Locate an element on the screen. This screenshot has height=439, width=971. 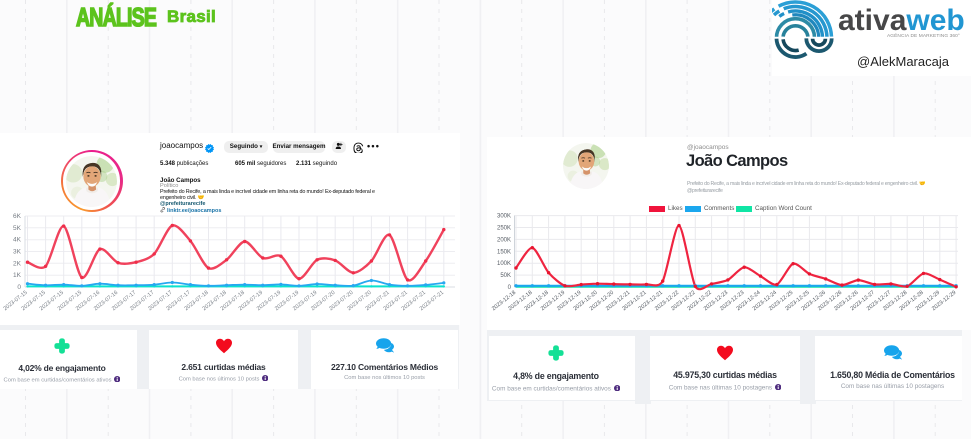
svg-text: 150K is located at coordinates (504, 252).